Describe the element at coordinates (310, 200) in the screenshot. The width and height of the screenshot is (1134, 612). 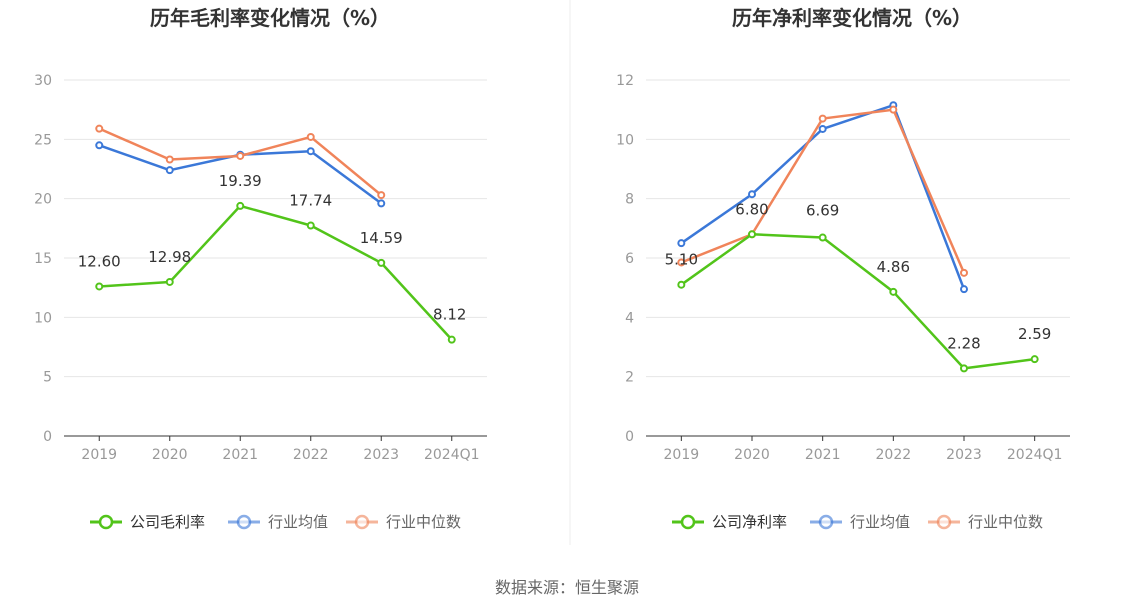
I see `data-label: 17.74` at that location.